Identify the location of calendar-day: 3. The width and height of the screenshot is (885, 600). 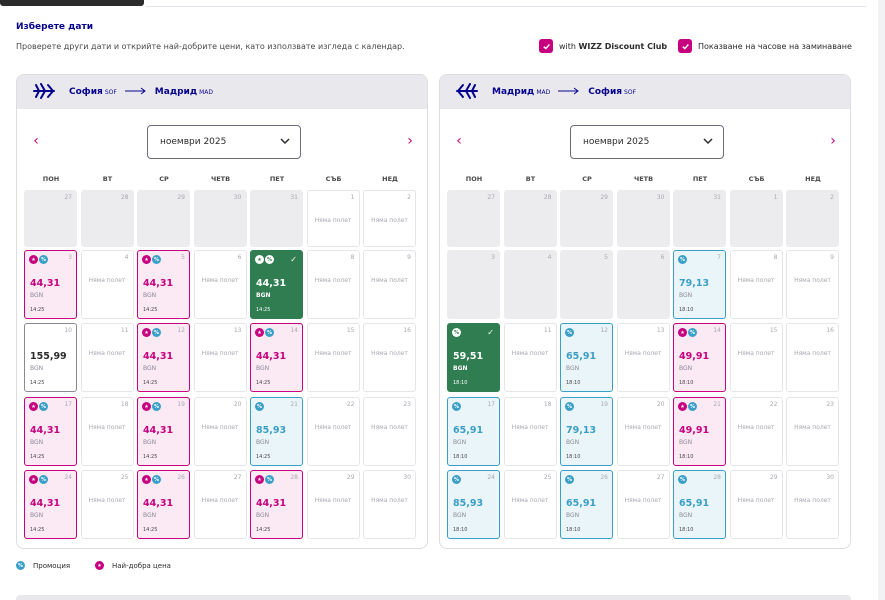
(473, 284).